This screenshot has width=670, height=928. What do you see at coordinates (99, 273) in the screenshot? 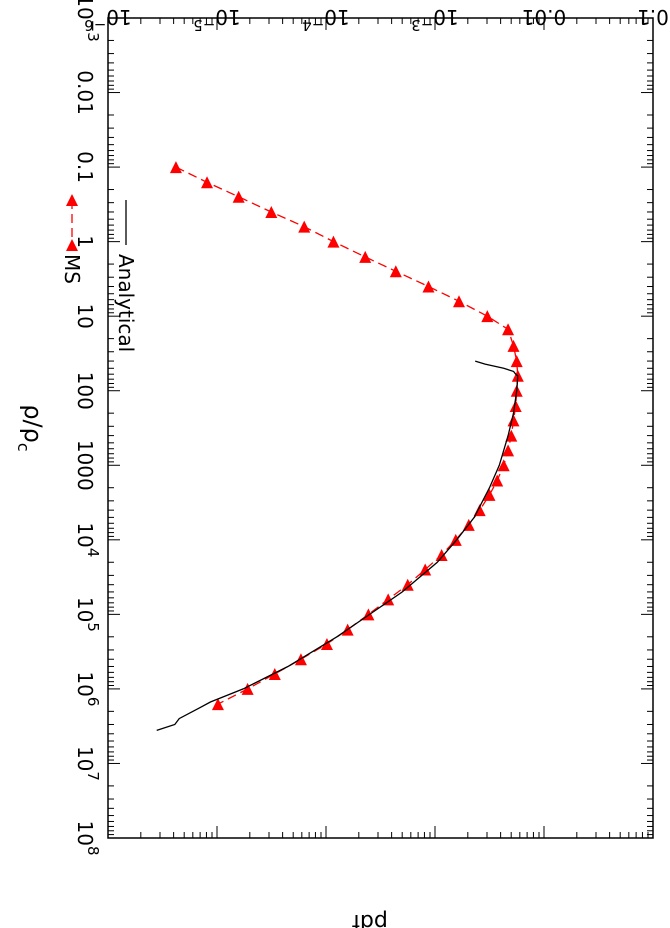
I see `legend: MS Analytical` at bounding box center [99, 273].